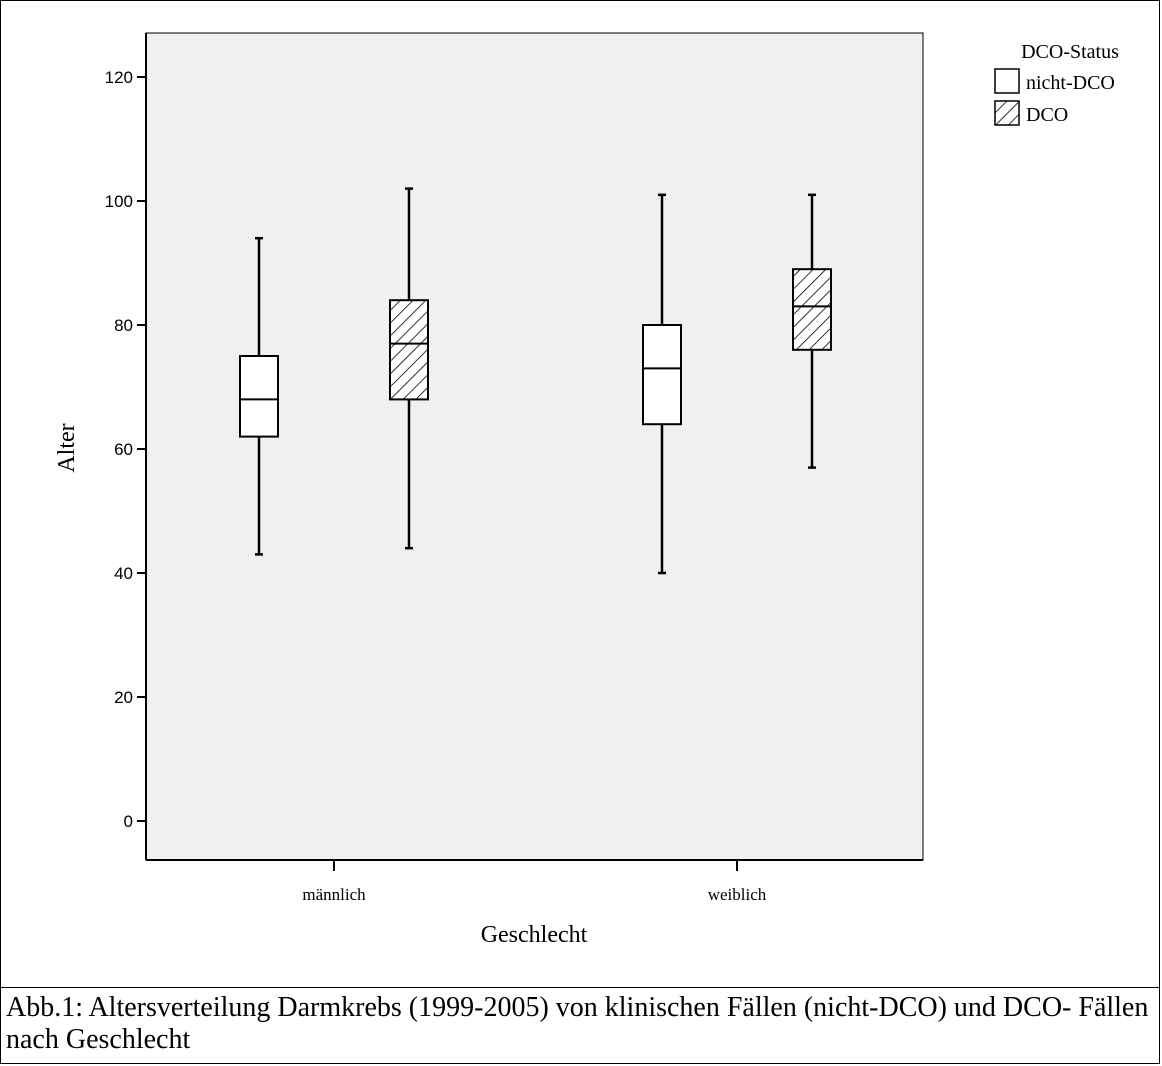 This screenshot has width=1162, height=1066. Describe the element at coordinates (737, 894) in the screenshot. I see `x-tick-label-2: weiblich` at that location.